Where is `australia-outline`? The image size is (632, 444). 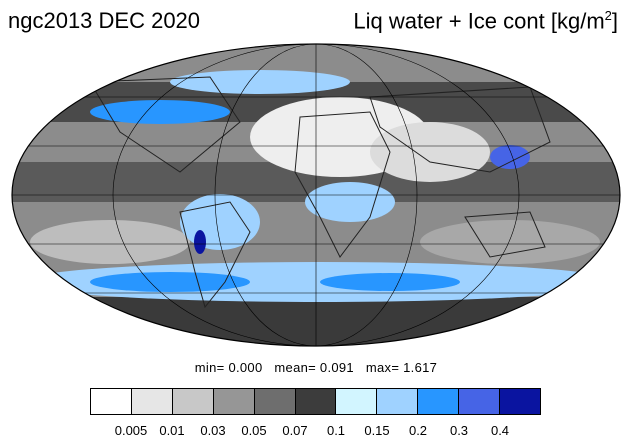
australia-outline is located at coordinates (505, 234).